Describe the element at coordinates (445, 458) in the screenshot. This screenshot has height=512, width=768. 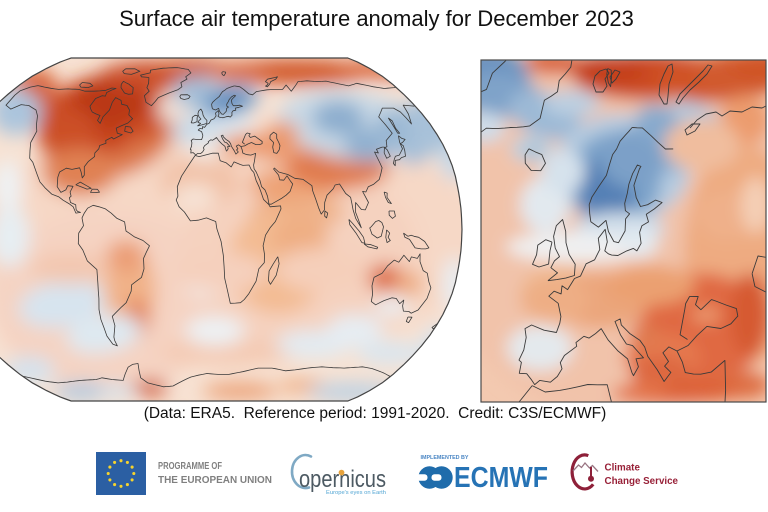
I see `svg-text: IMPLEMENTED BY` at that location.